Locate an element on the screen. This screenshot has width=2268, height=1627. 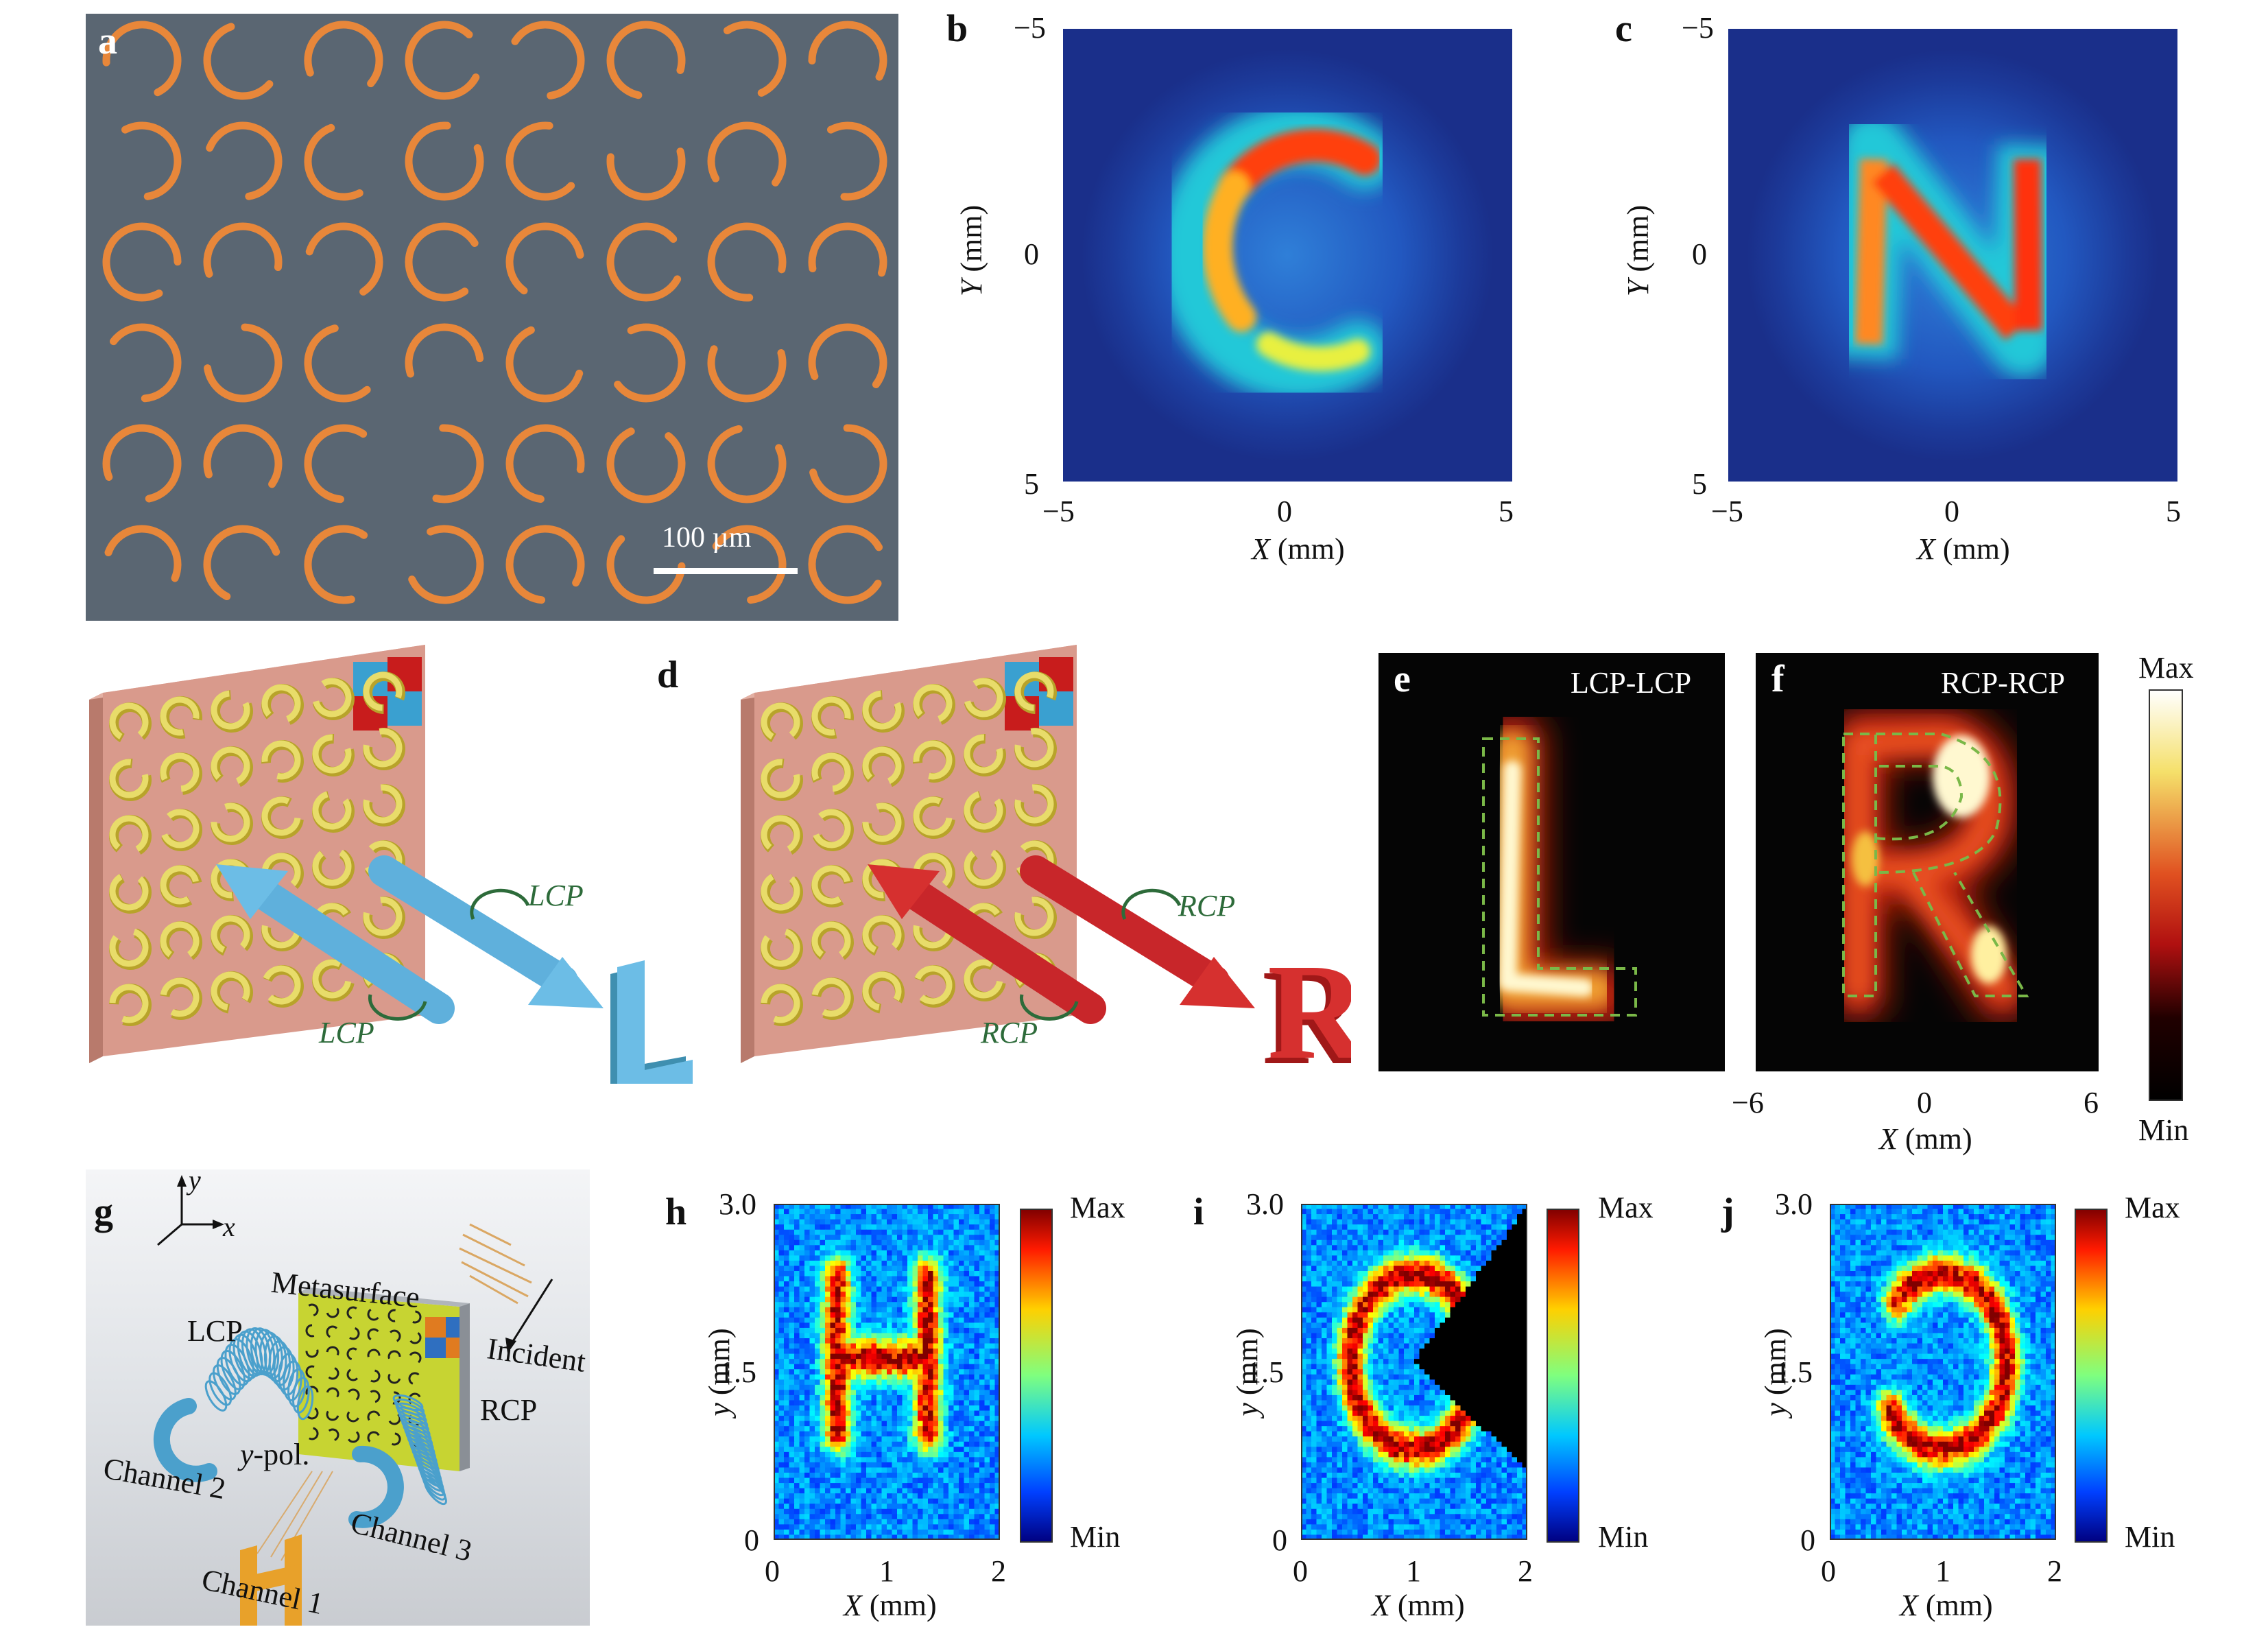
i-xtick-0: 0 is located at coordinates (1300, 1571).